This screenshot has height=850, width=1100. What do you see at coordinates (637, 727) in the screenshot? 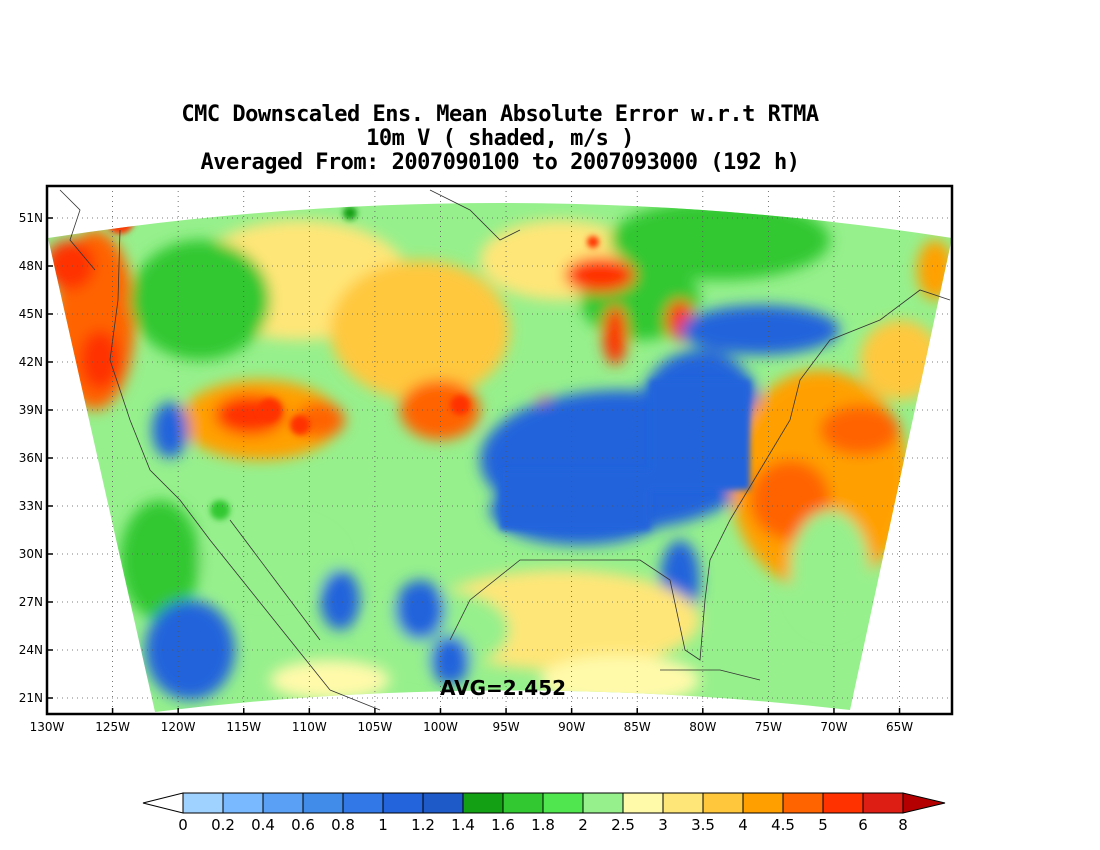
I see `lon-tick-label: 85W` at bounding box center [637, 727].